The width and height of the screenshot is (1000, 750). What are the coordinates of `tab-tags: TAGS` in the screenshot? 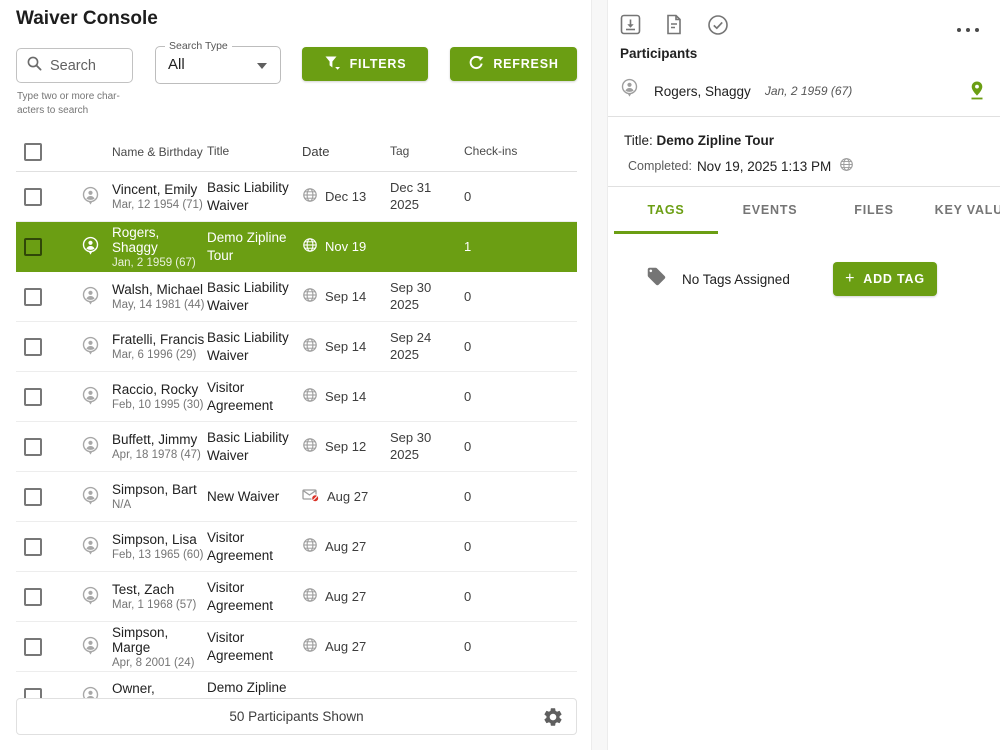 It's located at (666, 210).